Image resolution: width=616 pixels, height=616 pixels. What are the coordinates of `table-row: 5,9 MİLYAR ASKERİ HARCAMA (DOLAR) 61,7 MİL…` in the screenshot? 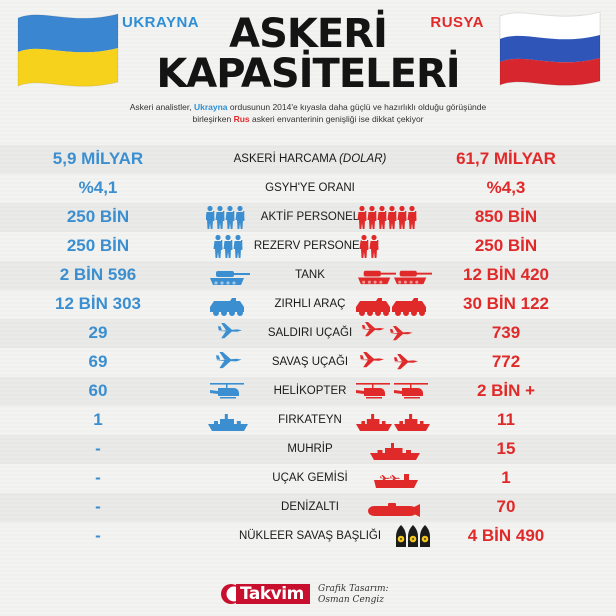 It's located at (308, 159).